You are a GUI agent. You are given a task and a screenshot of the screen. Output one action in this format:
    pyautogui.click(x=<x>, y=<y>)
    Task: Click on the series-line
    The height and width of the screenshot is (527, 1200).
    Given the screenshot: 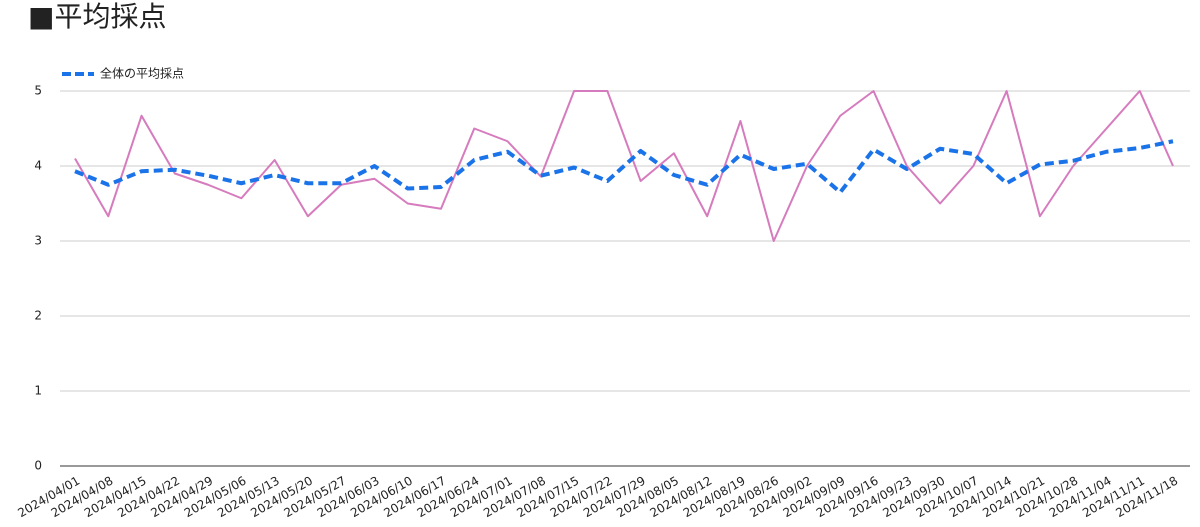 What is the action you would take?
    pyautogui.click(x=624, y=167)
    